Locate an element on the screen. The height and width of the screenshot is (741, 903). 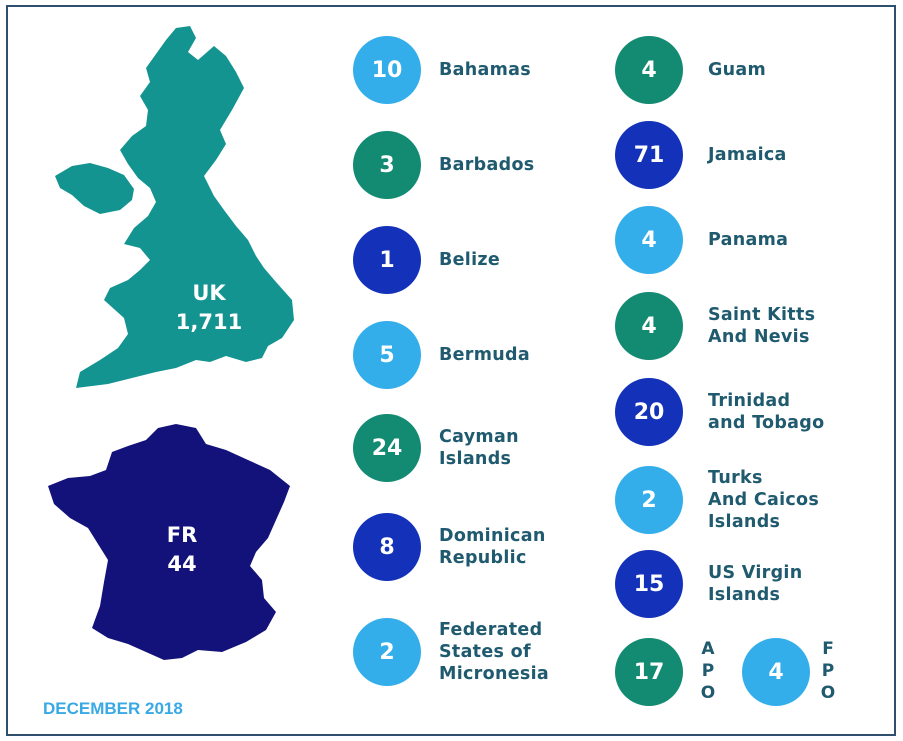
territory-label: Bermuda is located at coordinates (484, 355).